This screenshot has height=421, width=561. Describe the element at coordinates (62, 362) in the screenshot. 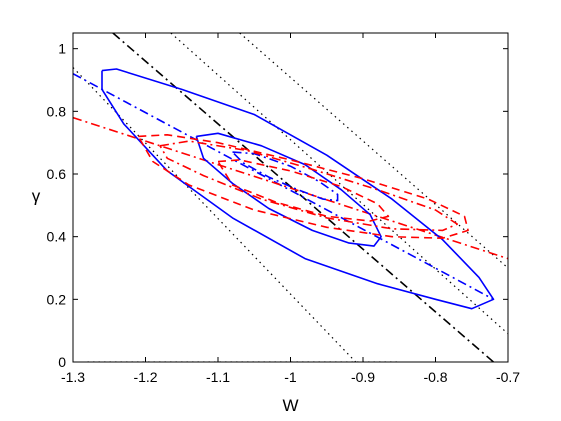

I see `y-tick-label: 0` at that location.